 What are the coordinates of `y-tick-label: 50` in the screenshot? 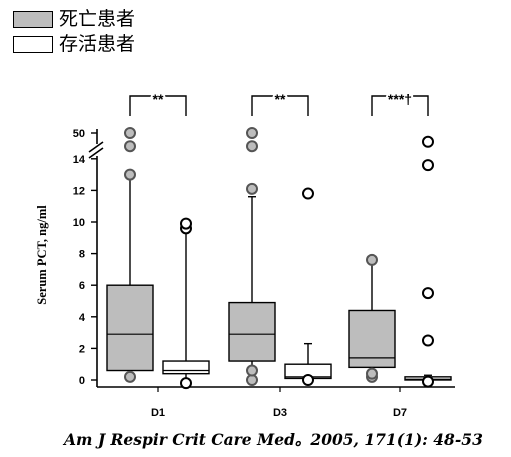 It's located at (79, 134).